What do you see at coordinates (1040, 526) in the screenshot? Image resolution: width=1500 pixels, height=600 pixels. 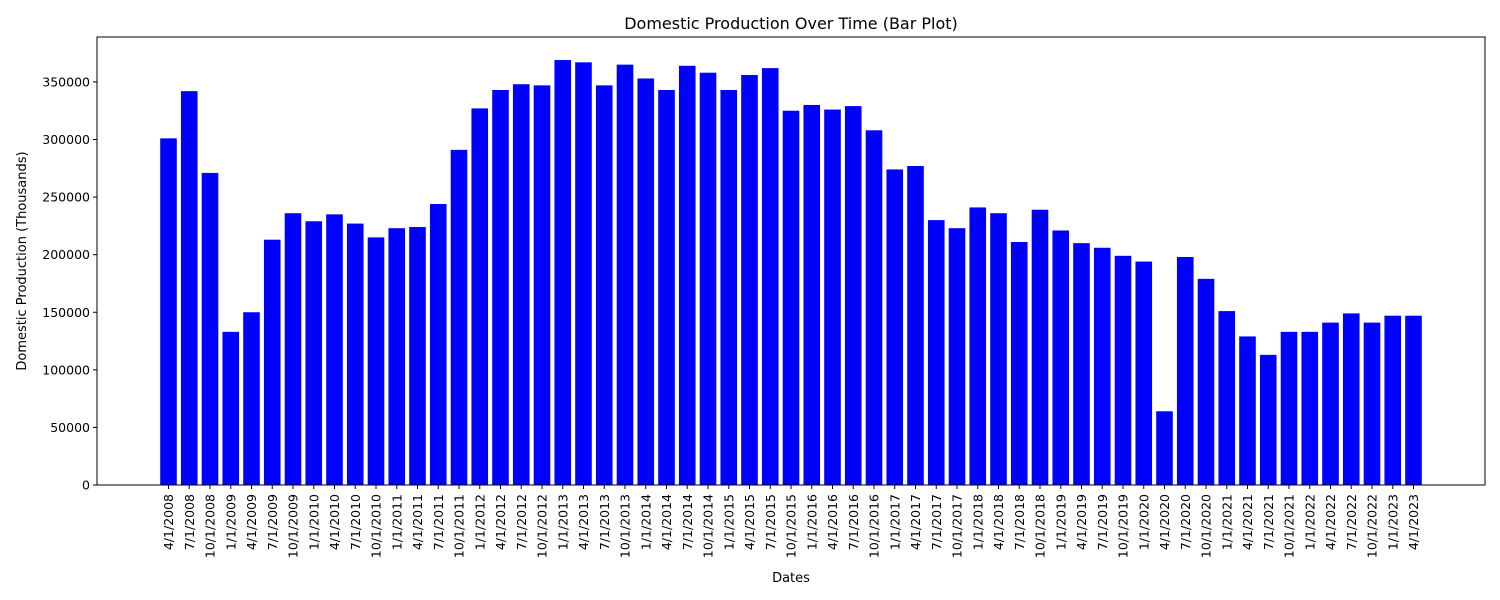 I see `x-tick-label: 10/1/2018` at bounding box center [1040, 526].